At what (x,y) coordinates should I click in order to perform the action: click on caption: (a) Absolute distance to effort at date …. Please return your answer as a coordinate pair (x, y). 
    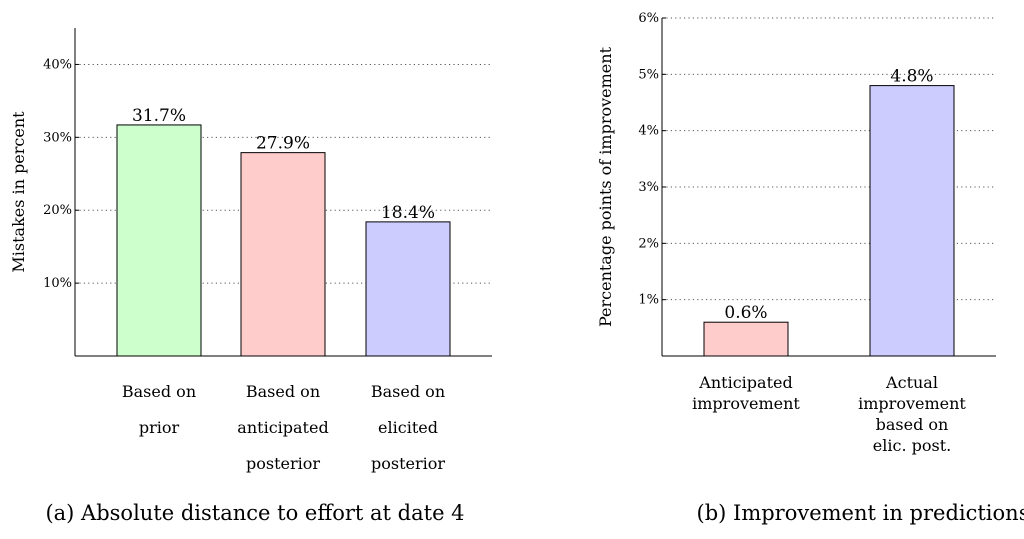
    Looking at the image, I should click on (254, 513).